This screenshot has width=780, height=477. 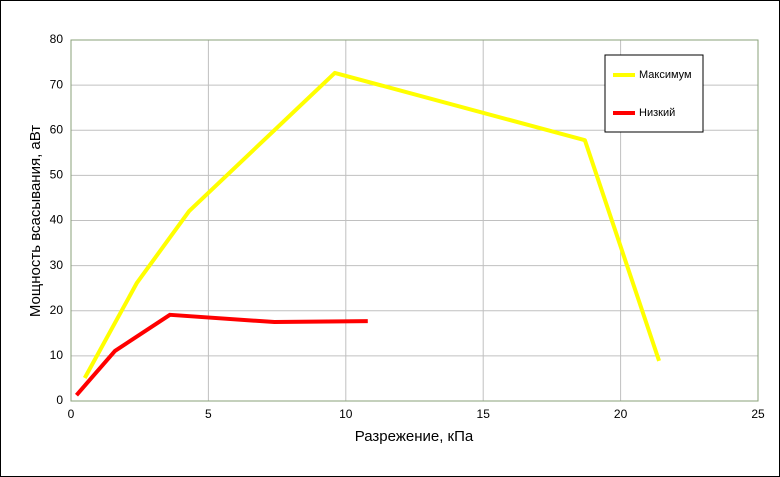 What do you see at coordinates (621, 414) in the screenshot?
I see `x-tick-label: 20` at bounding box center [621, 414].